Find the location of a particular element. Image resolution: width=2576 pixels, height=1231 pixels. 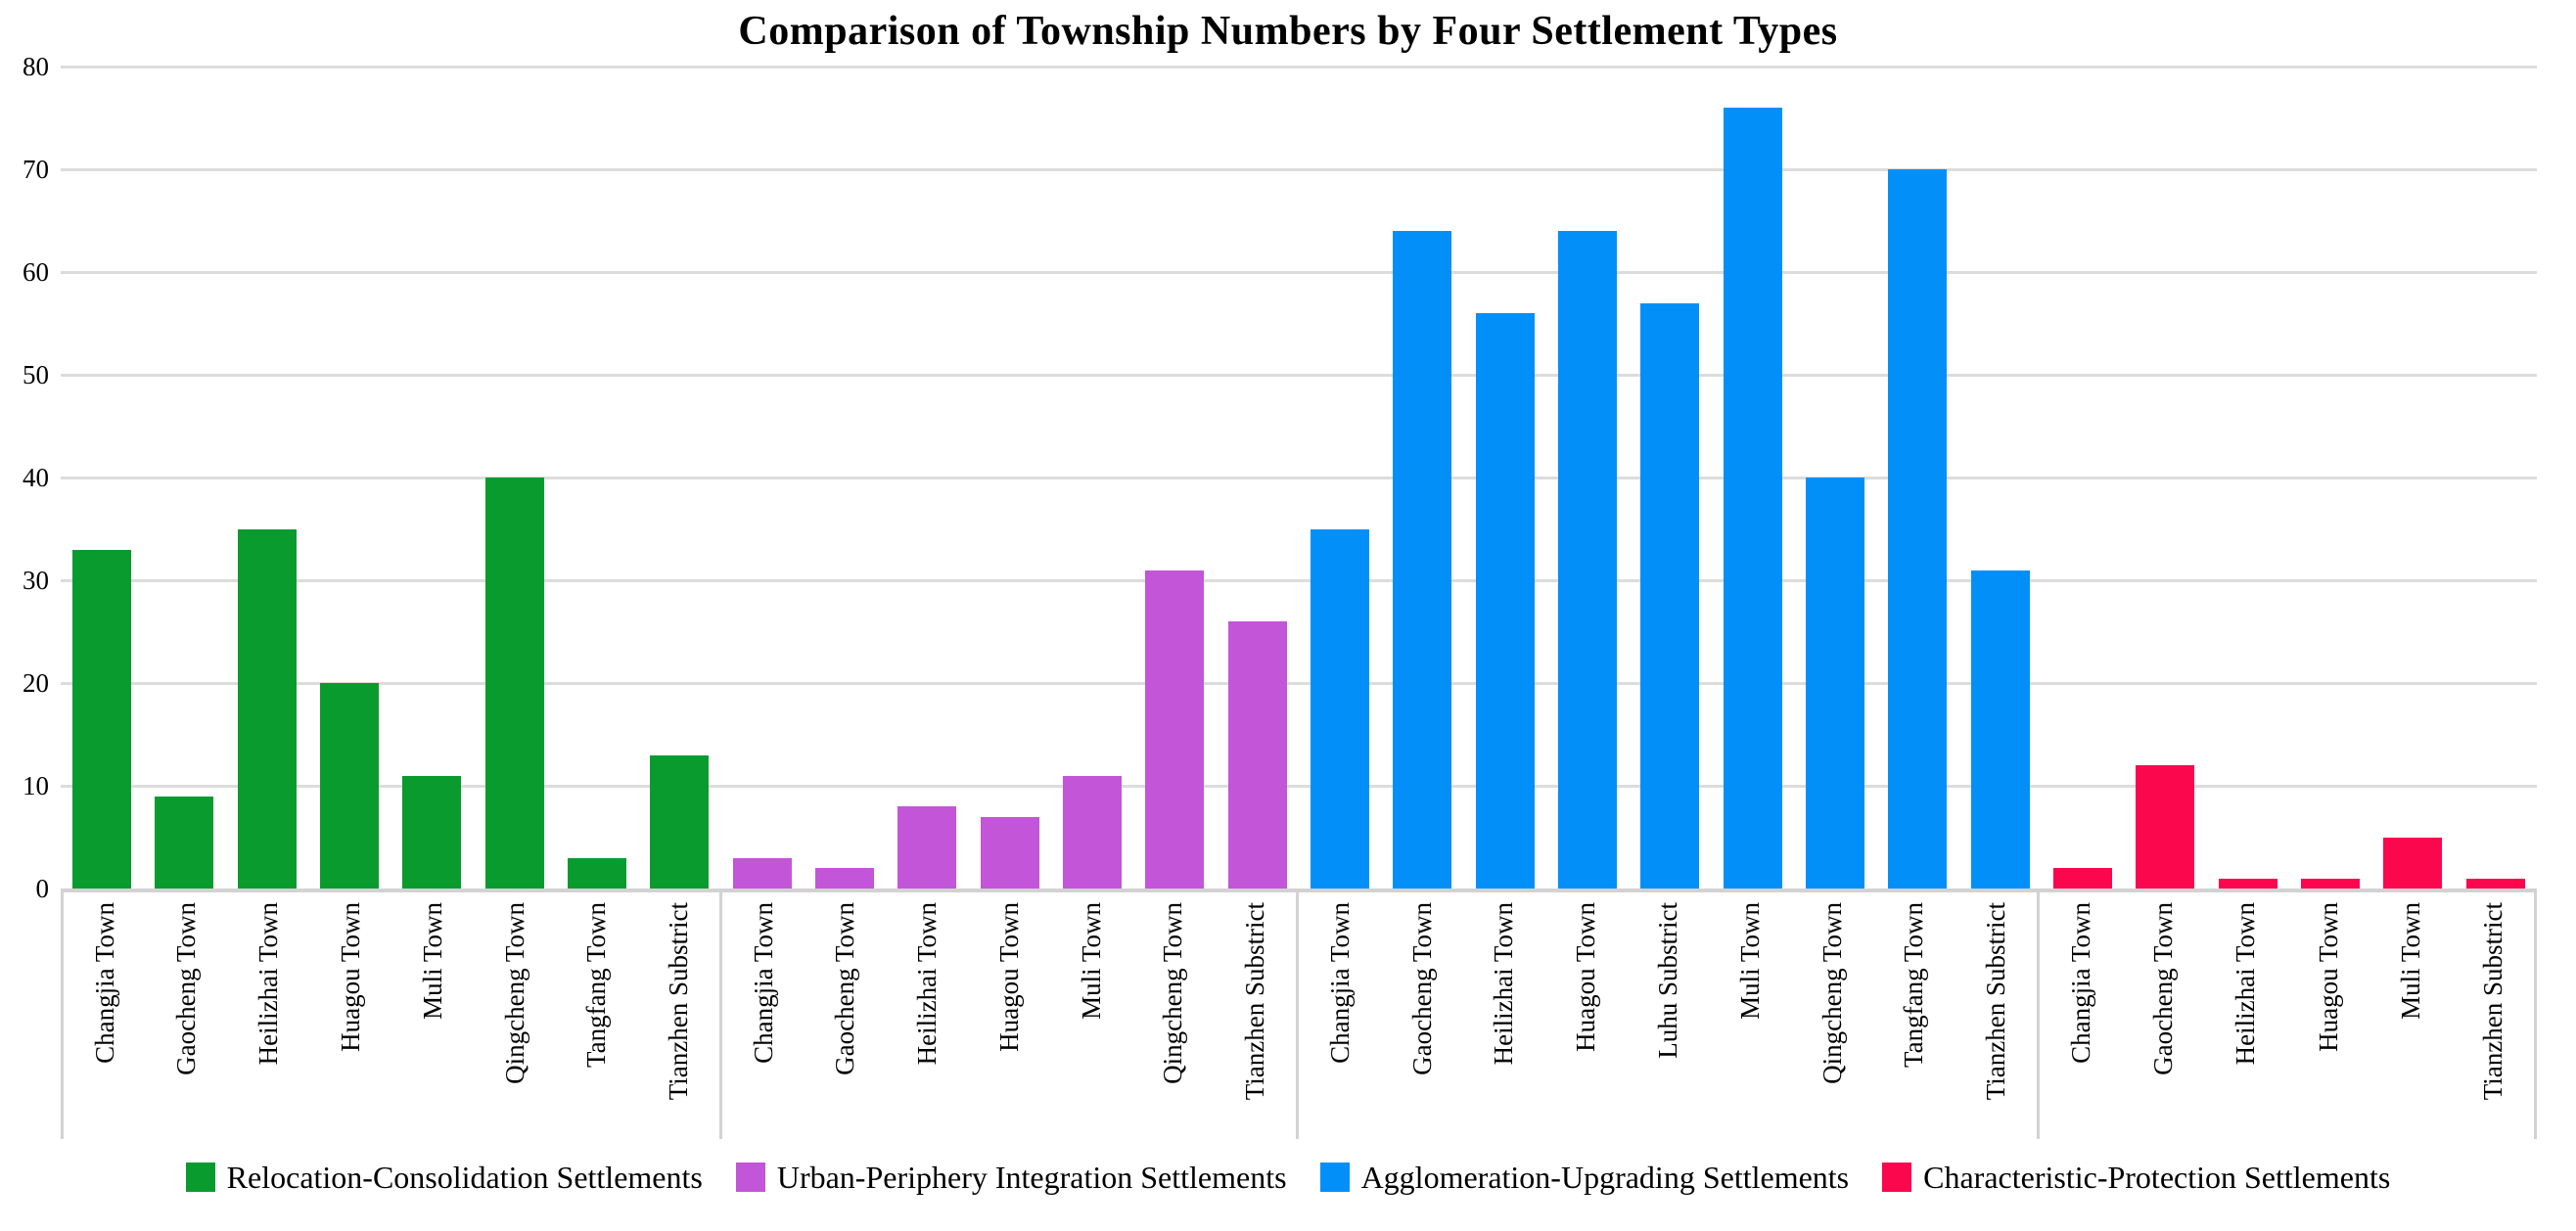

legend-label: Urban-Periphery Integration Settlements is located at coordinates (1031, 1177).